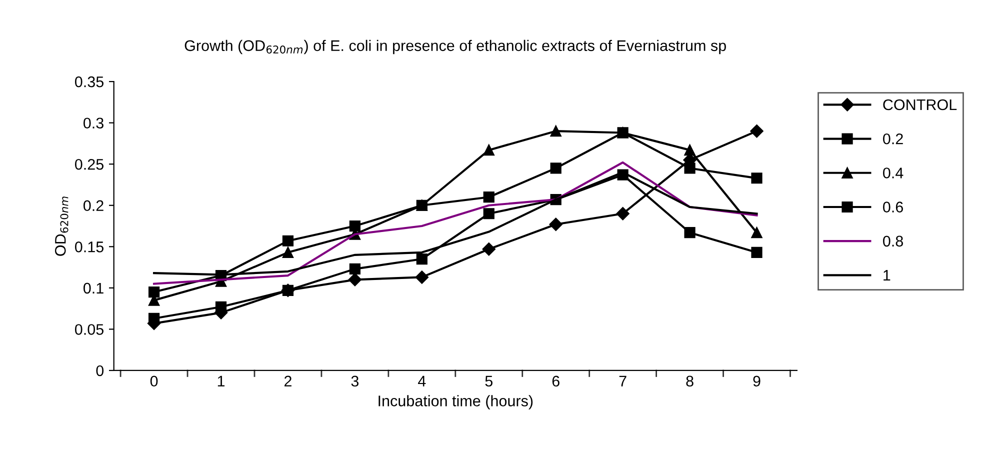  What do you see at coordinates (89, 82) in the screenshot?
I see `y-tick-label: 0.35` at bounding box center [89, 82].